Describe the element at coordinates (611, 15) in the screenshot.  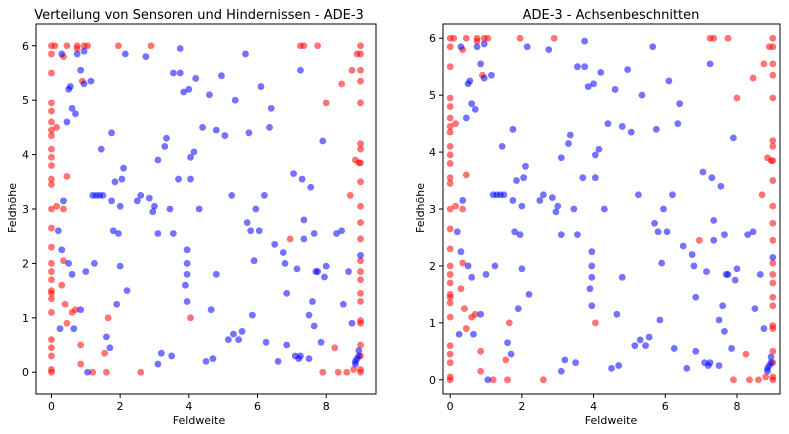
I see `chart-title: ADE-3 - Achsenbeschnitten` at that location.